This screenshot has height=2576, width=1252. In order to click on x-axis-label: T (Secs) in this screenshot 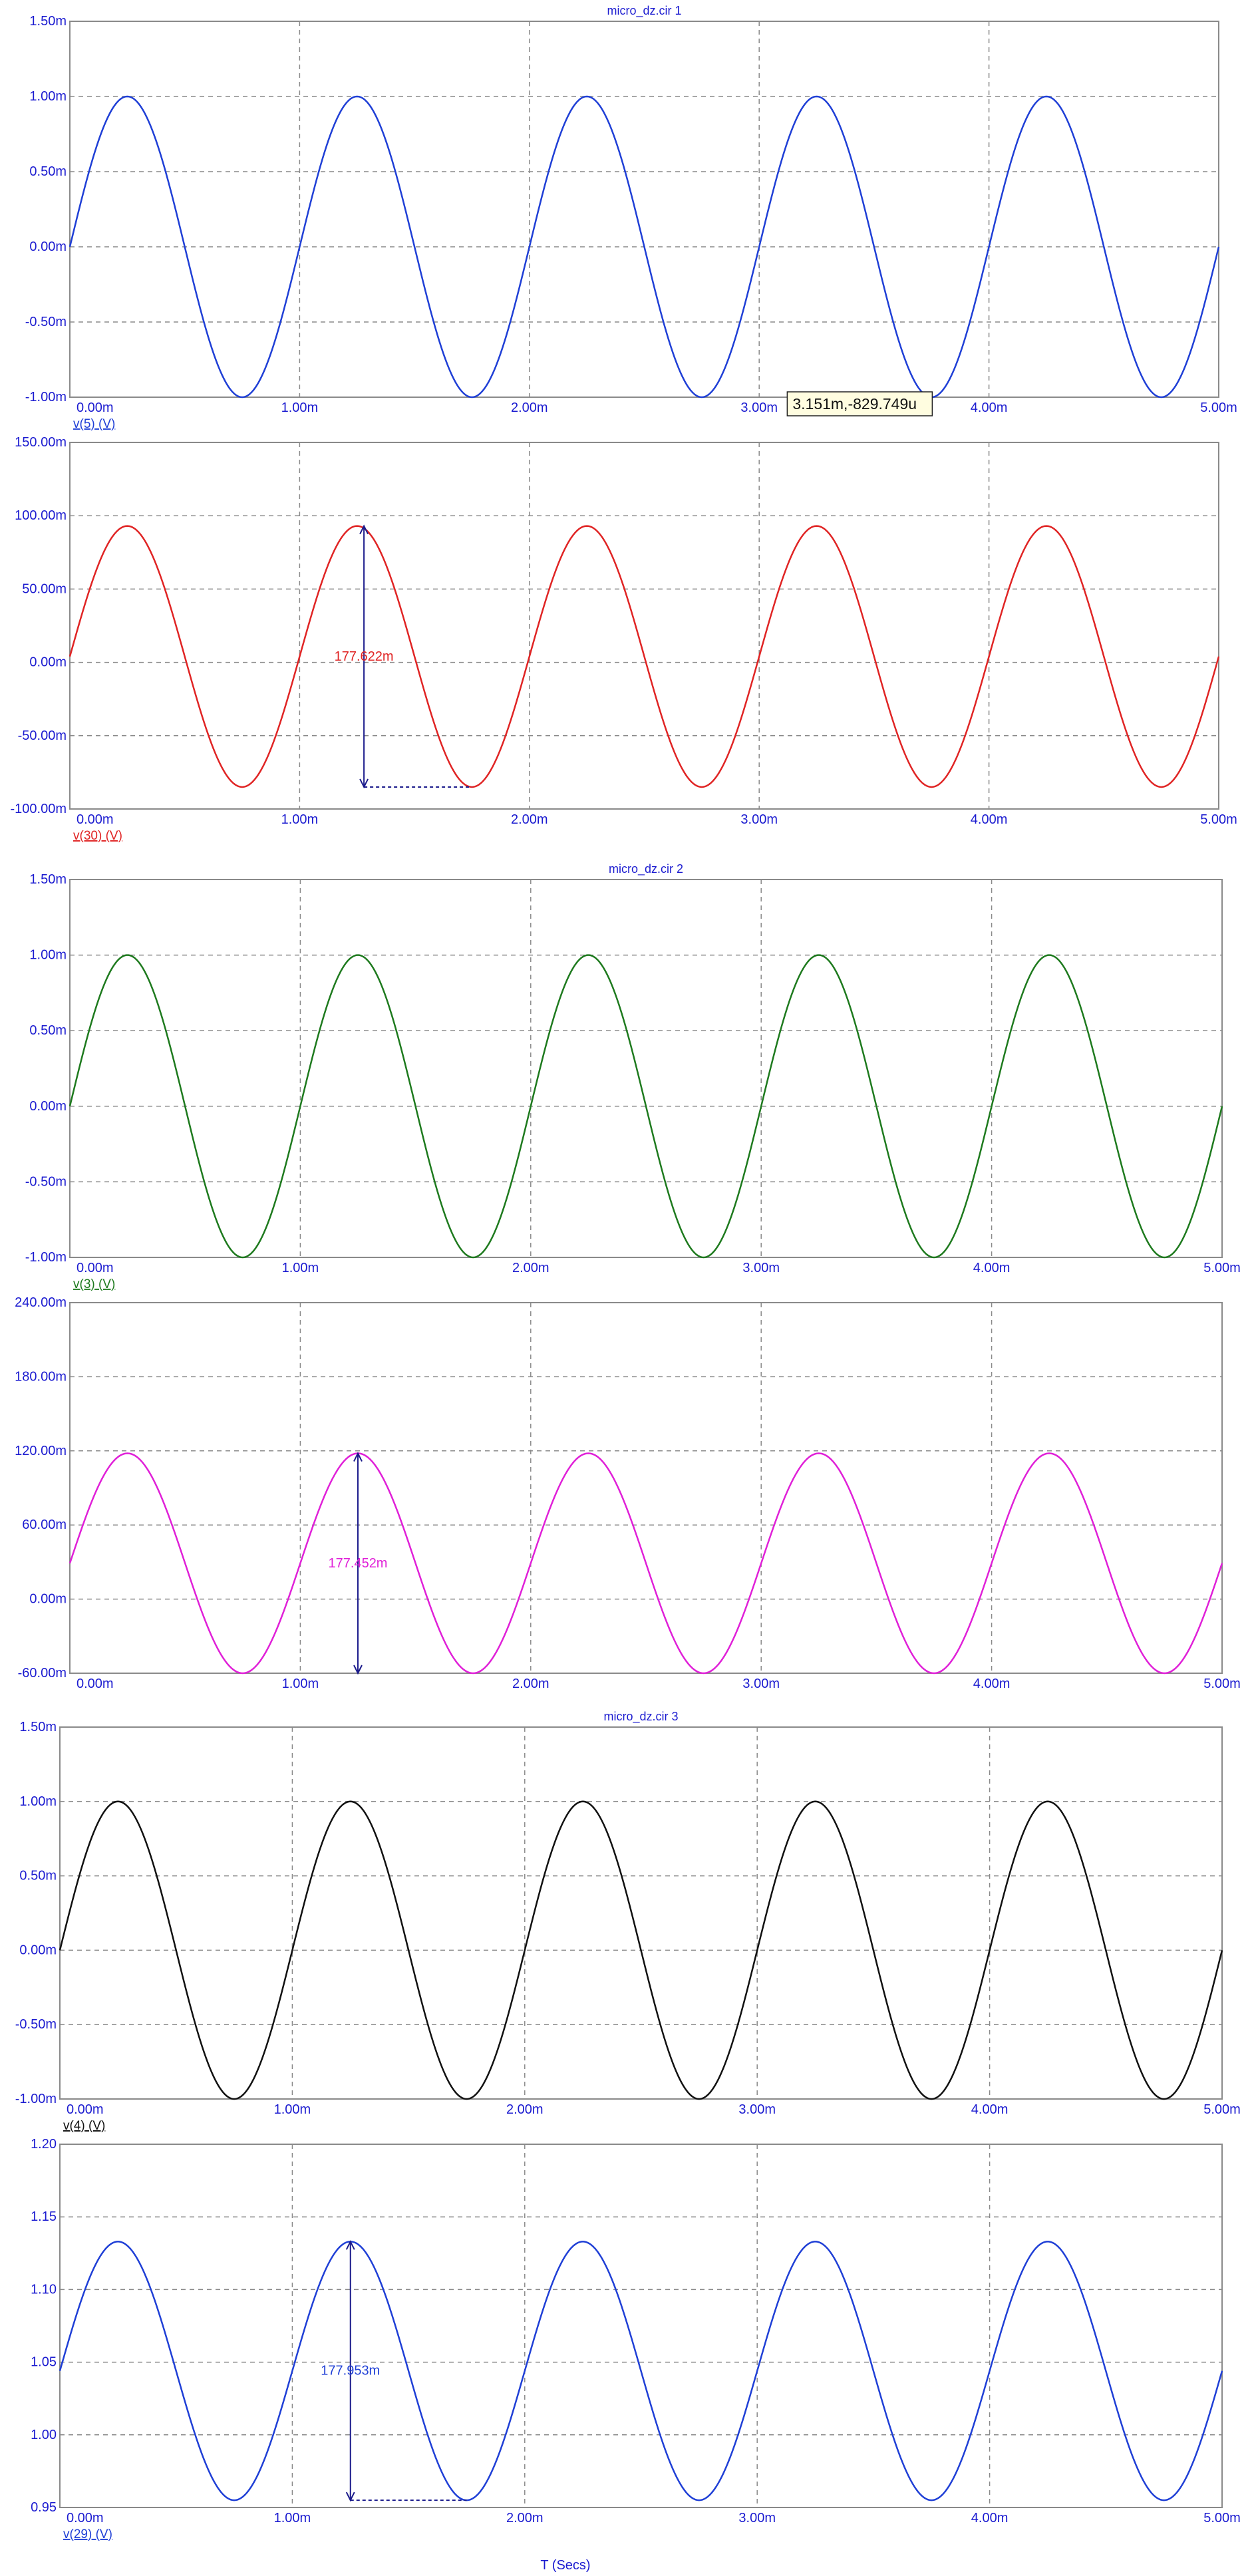, I will do `click(565, 2565)`.